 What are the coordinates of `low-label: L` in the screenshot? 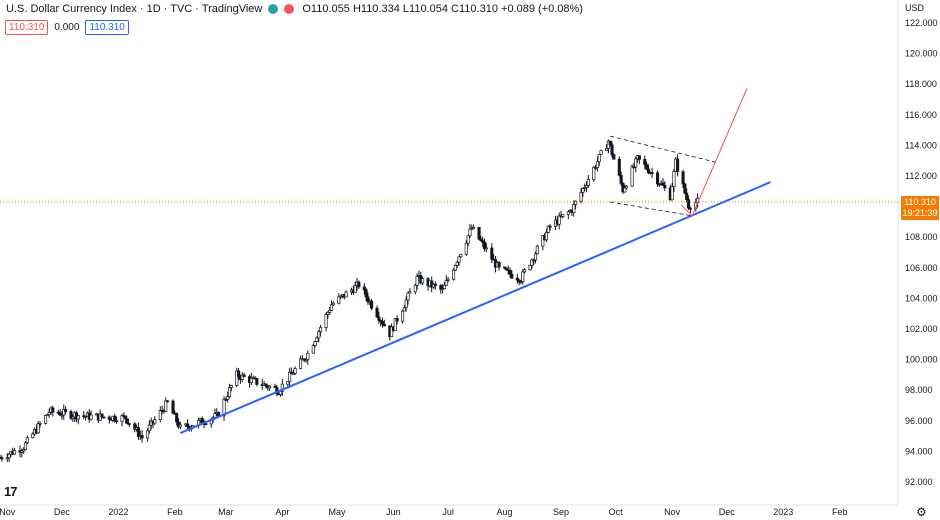 It's located at (406, 9).